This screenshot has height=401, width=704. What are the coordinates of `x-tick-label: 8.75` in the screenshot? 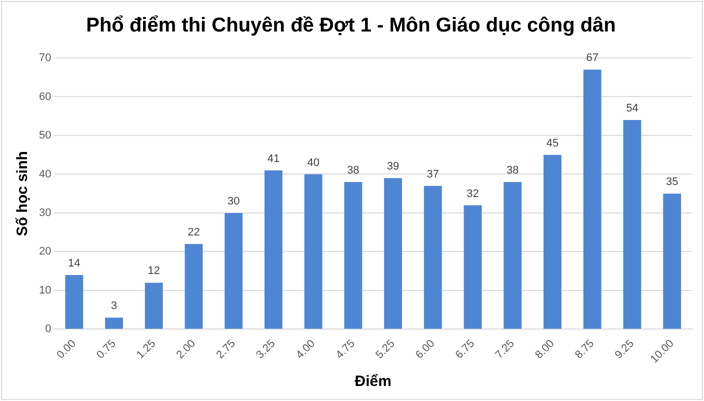 It's located at (584, 350).